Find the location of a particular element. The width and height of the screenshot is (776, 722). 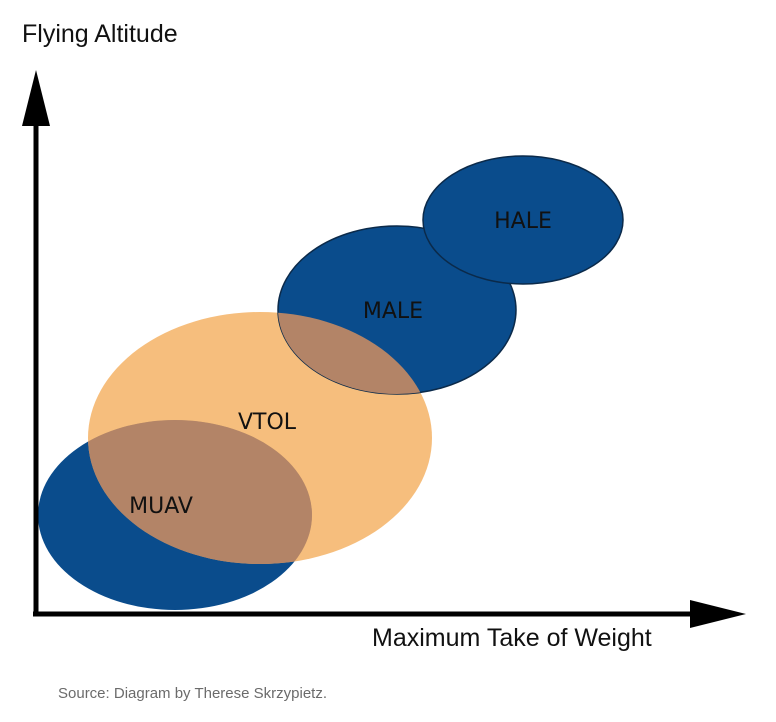

source-caption: Source: Diagram by Therese Skrzypietz. is located at coordinates (192, 693).